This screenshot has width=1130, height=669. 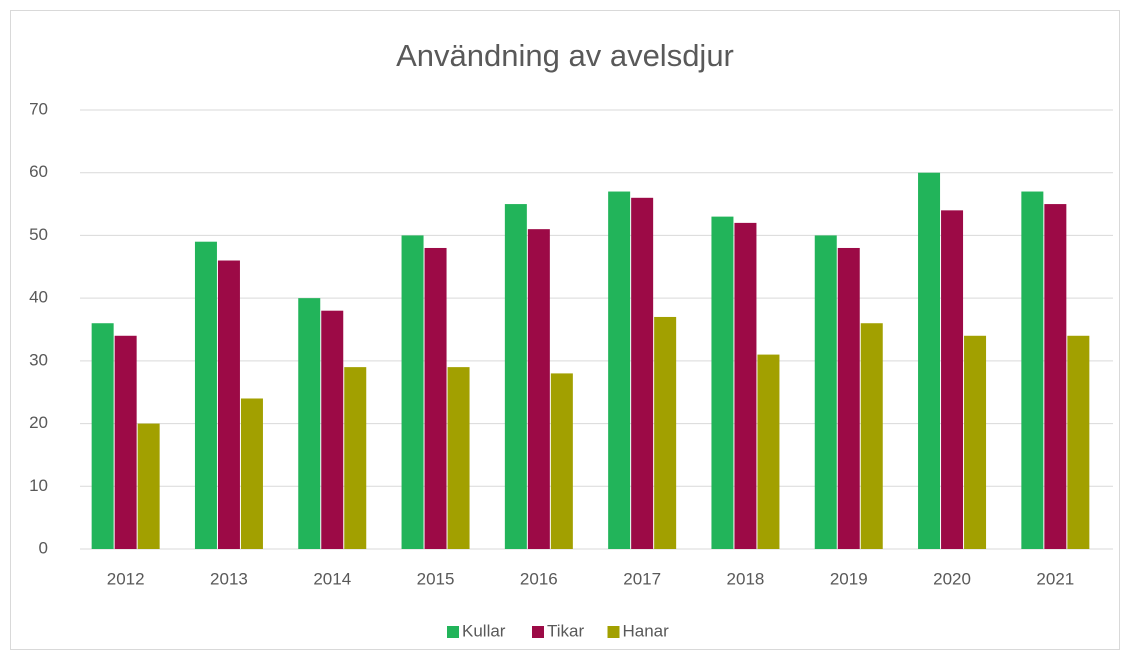 What do you see at coordinates (565, 630) in the screenshot?
I see `legend-label: Tikar` at bounding box center [565, 630].